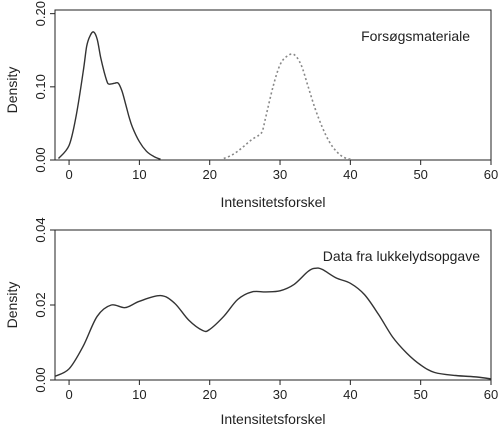 Image resolution: width=500 pixels, height=428 pixels. Describe the element at coordinates (40, 229) in the screenshot. I see `y-tick-label: 0.04` at that location.